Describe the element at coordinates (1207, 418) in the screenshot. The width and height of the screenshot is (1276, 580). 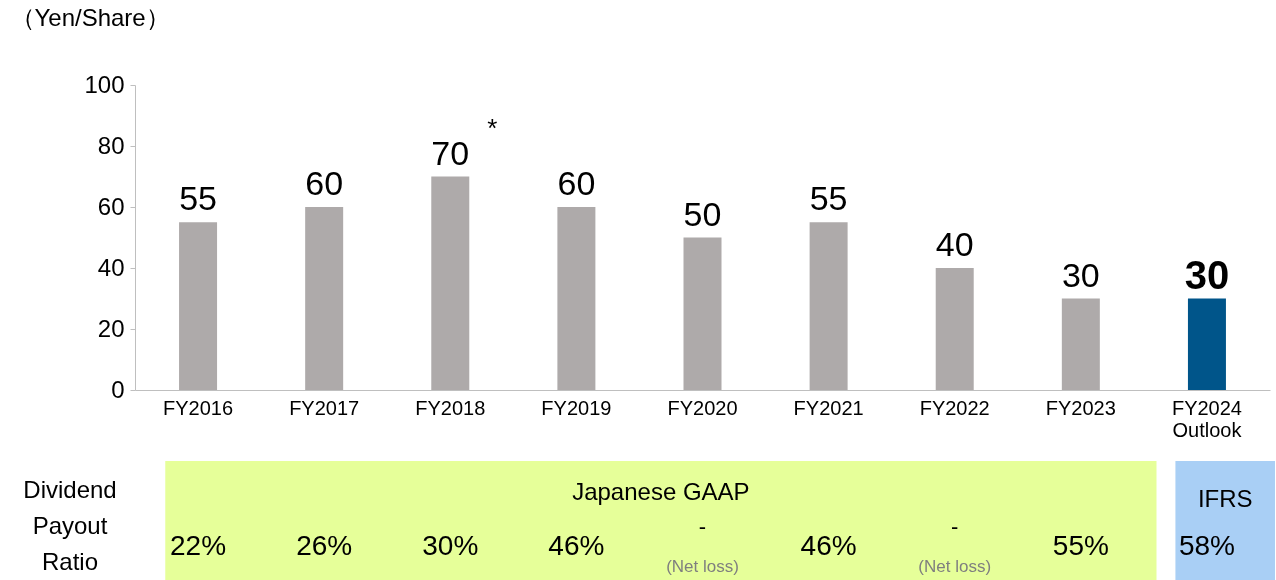
I see `x-tick-label: FY2024 Outlook` at that location.